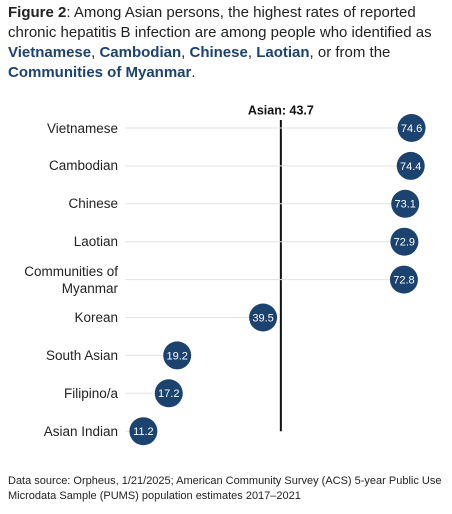  I want to click on value-label: 19.2, so click(177, 356).